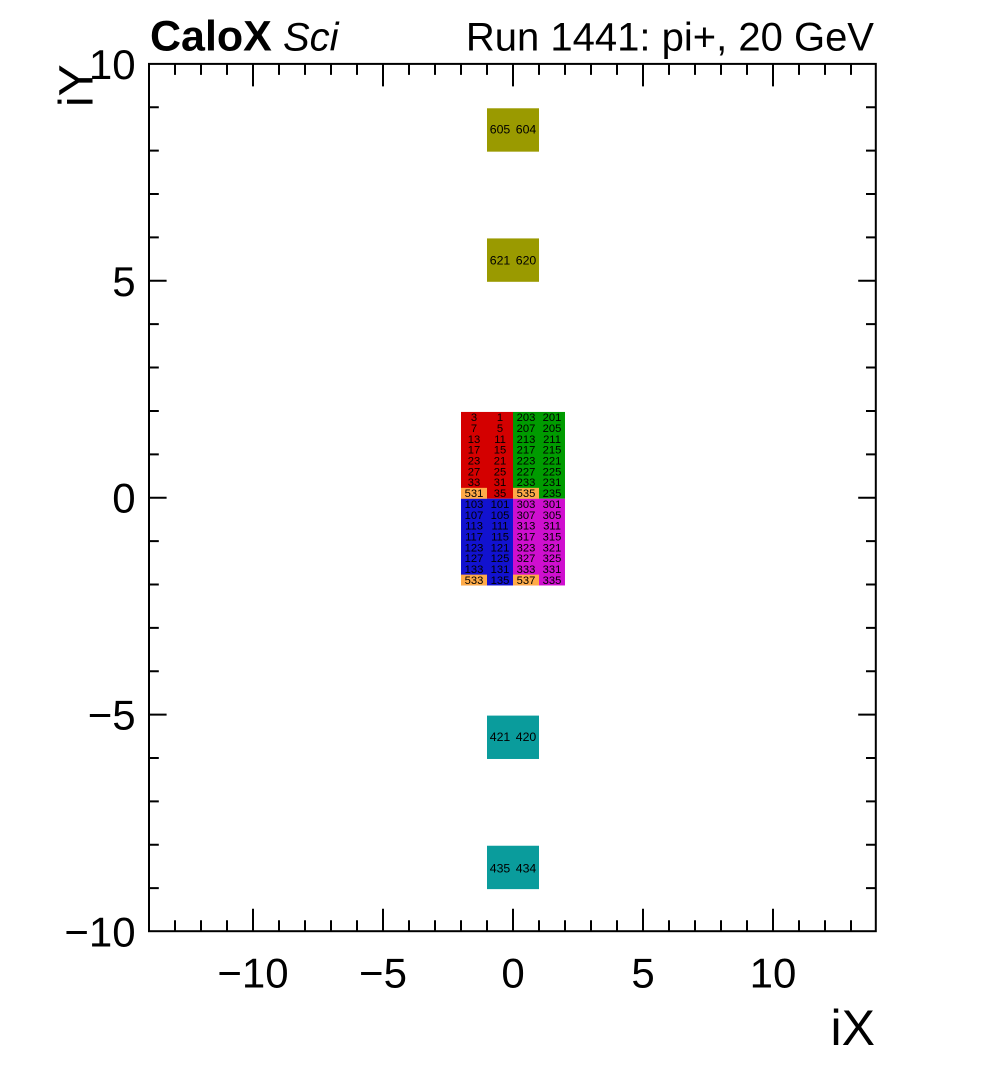 The image size is (996, 1072). Describe the element at coordinates (526, 418) in the screenshot. I see `svg-text: 203` at that location.